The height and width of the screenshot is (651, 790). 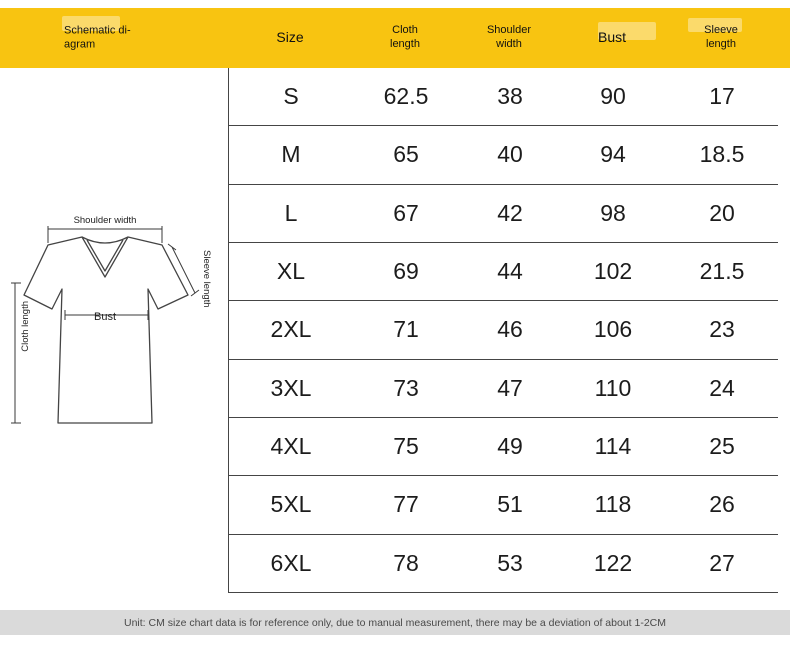 I want to click on table-row: 6XL 78 53 122 27, so click(x=503, y=564).